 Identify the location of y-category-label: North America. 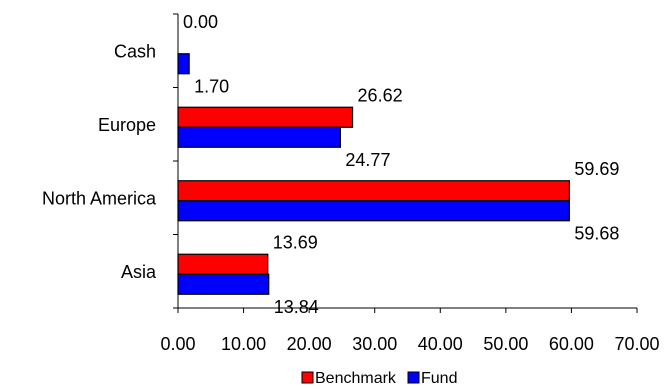
(99, 199).